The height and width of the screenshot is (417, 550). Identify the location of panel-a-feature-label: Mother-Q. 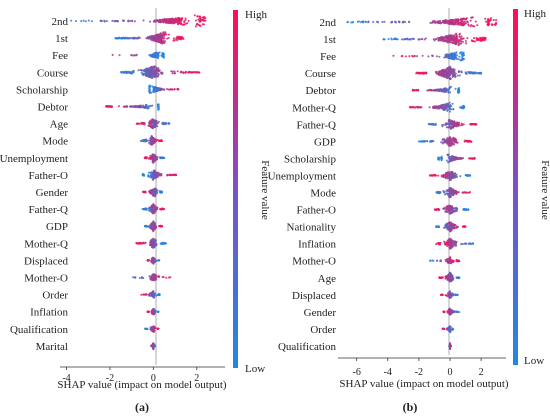
(46, 244).